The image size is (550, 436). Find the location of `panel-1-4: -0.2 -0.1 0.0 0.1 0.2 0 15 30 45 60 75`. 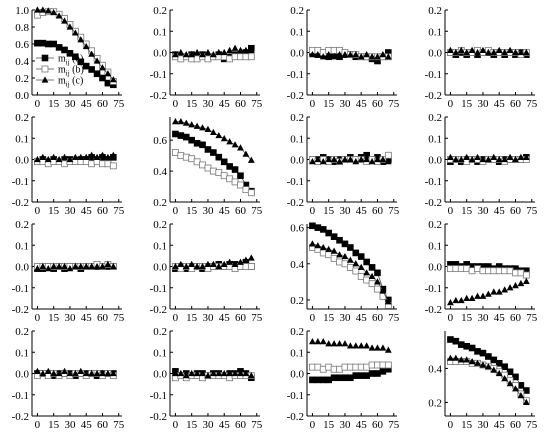

panel-1-4: -0.2 -0.1 0.0 0.1 0.2 0 15 30 45 60 75 is located at coordinates (481, 57).